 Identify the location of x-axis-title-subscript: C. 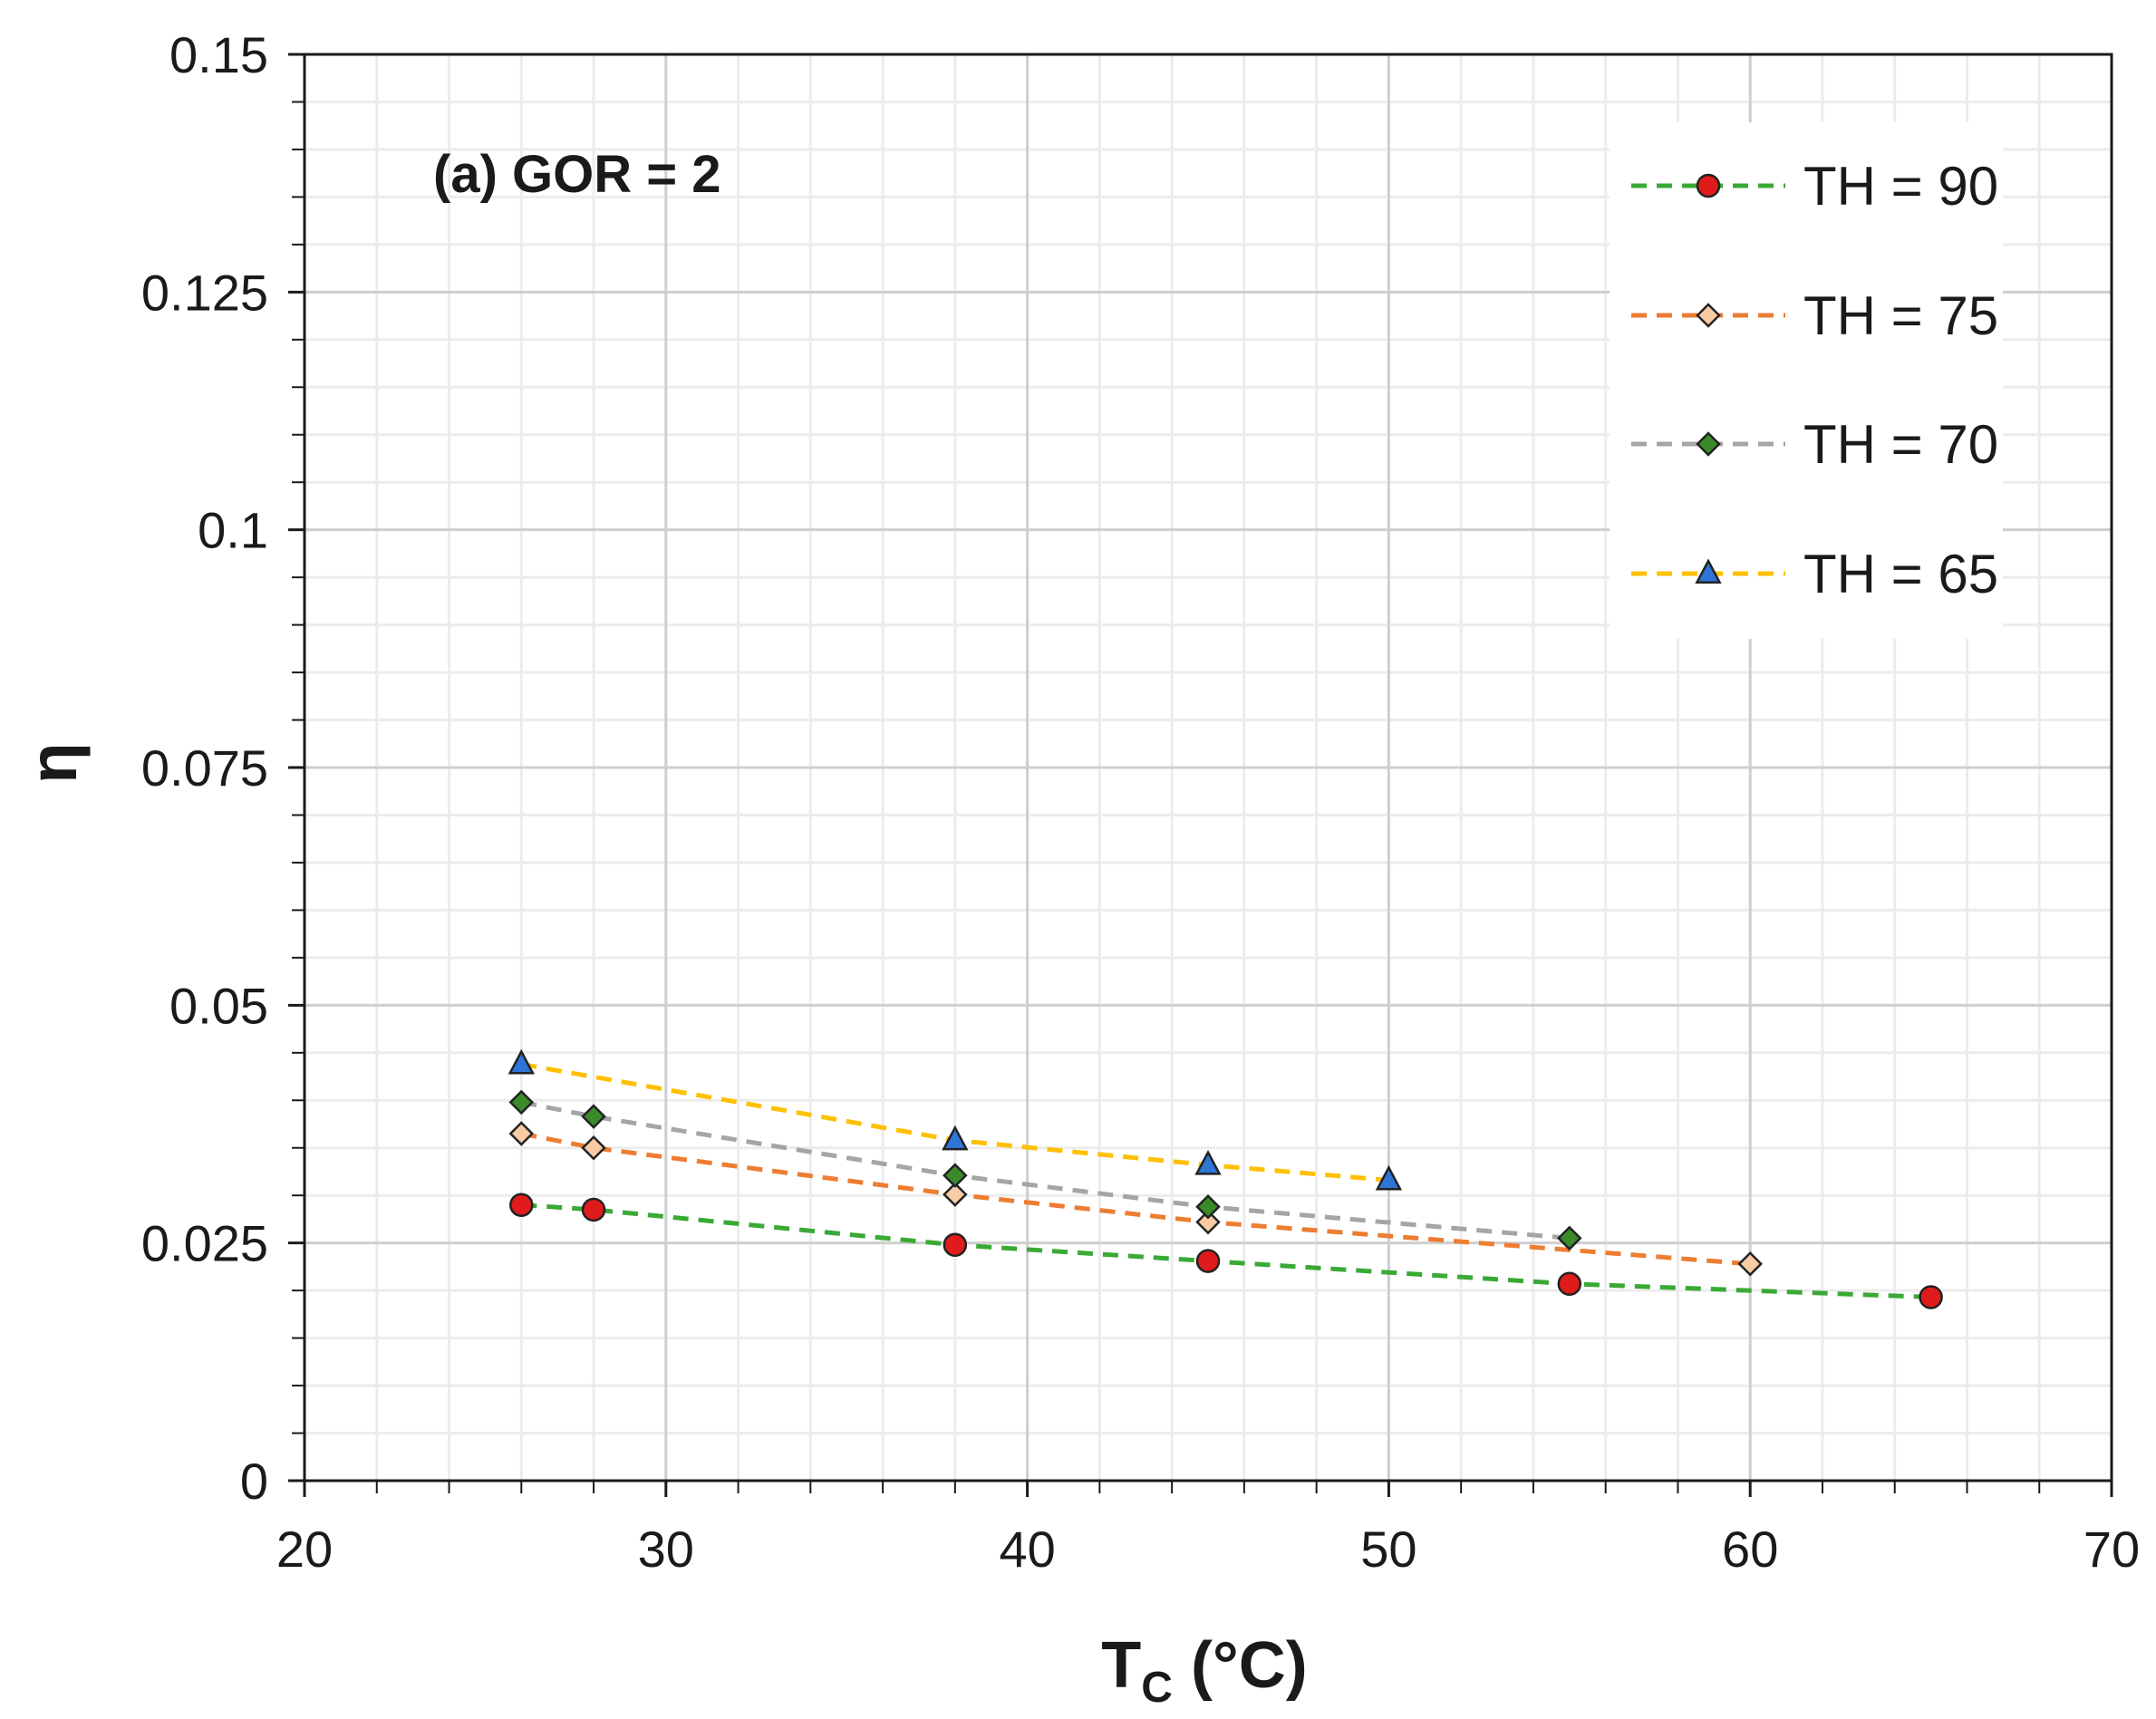
(1157, 1688).